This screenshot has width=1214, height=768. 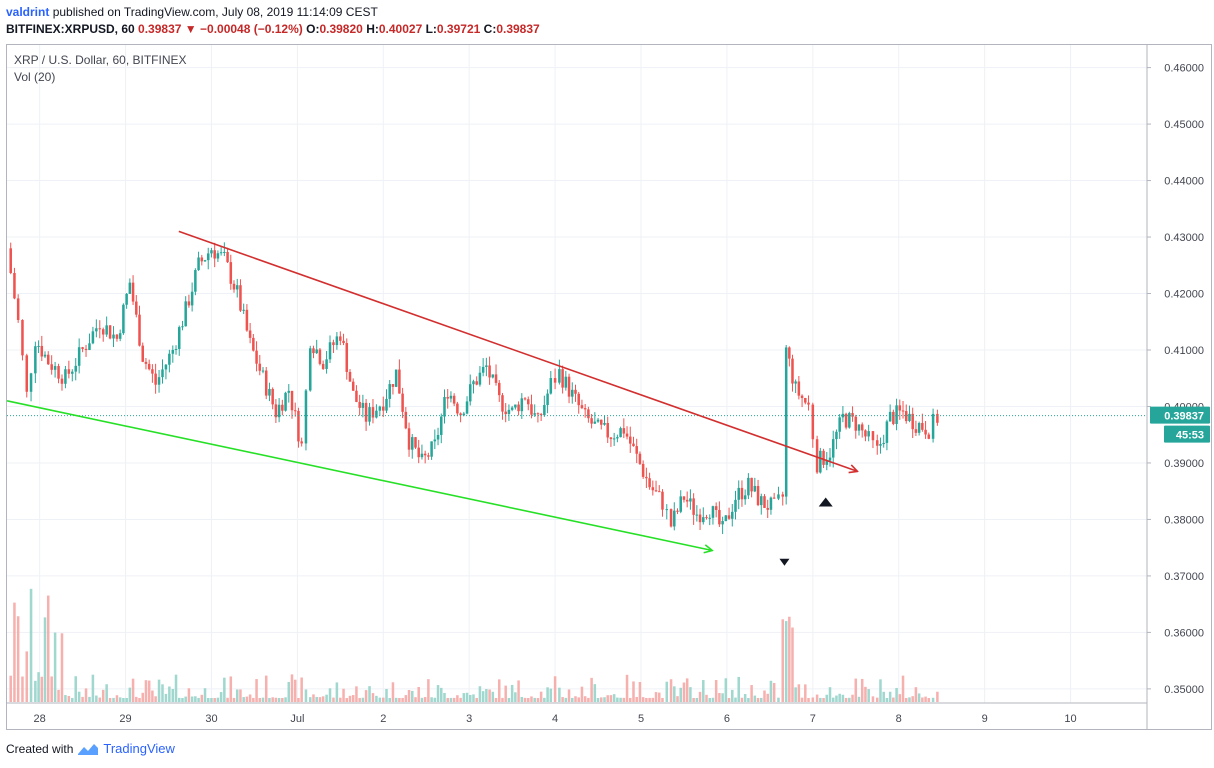 What do you see at coordinates (40, 719) in the screenshot?
I see `x-tick-label: 28` at bounding box center [40, 719].